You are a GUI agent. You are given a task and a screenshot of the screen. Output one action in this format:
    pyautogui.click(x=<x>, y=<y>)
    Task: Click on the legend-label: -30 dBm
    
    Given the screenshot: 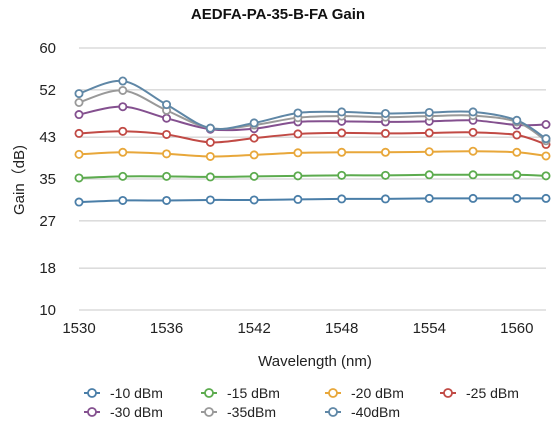 What is the action you would take?
    pyautogui.click(x=136, y=412)
    